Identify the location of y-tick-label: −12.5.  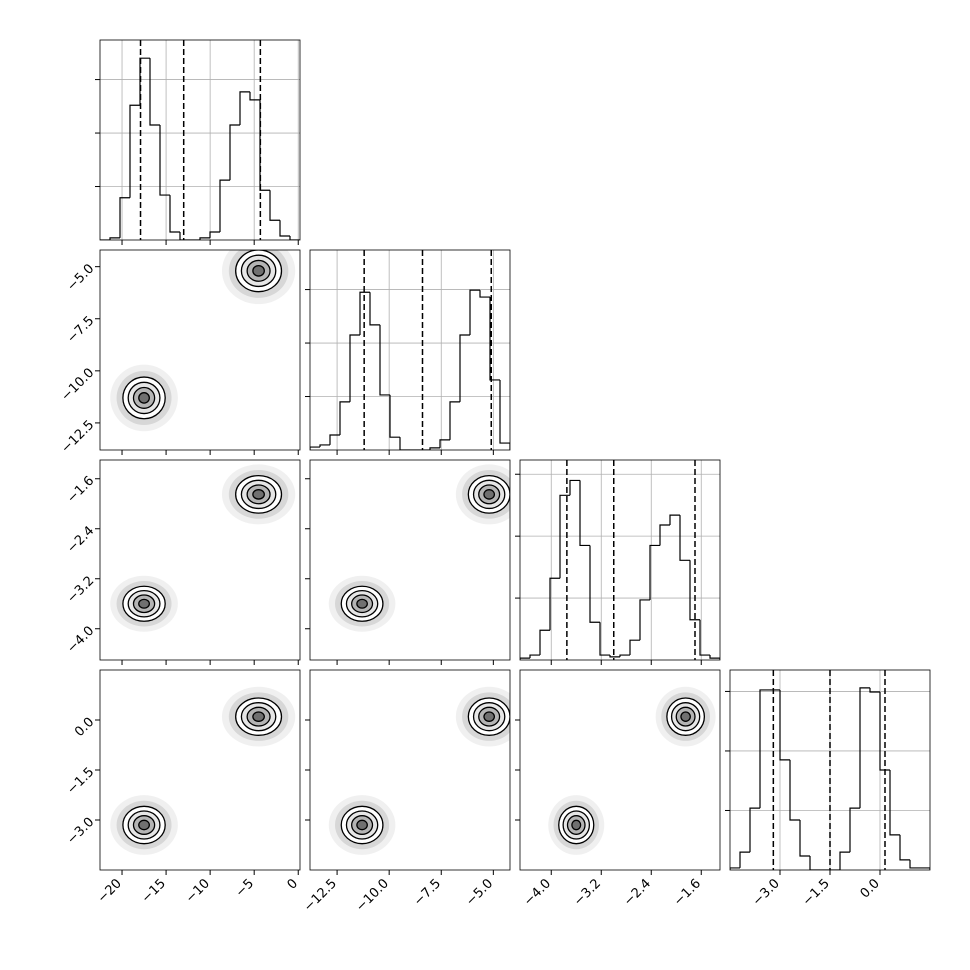
(78, 437).